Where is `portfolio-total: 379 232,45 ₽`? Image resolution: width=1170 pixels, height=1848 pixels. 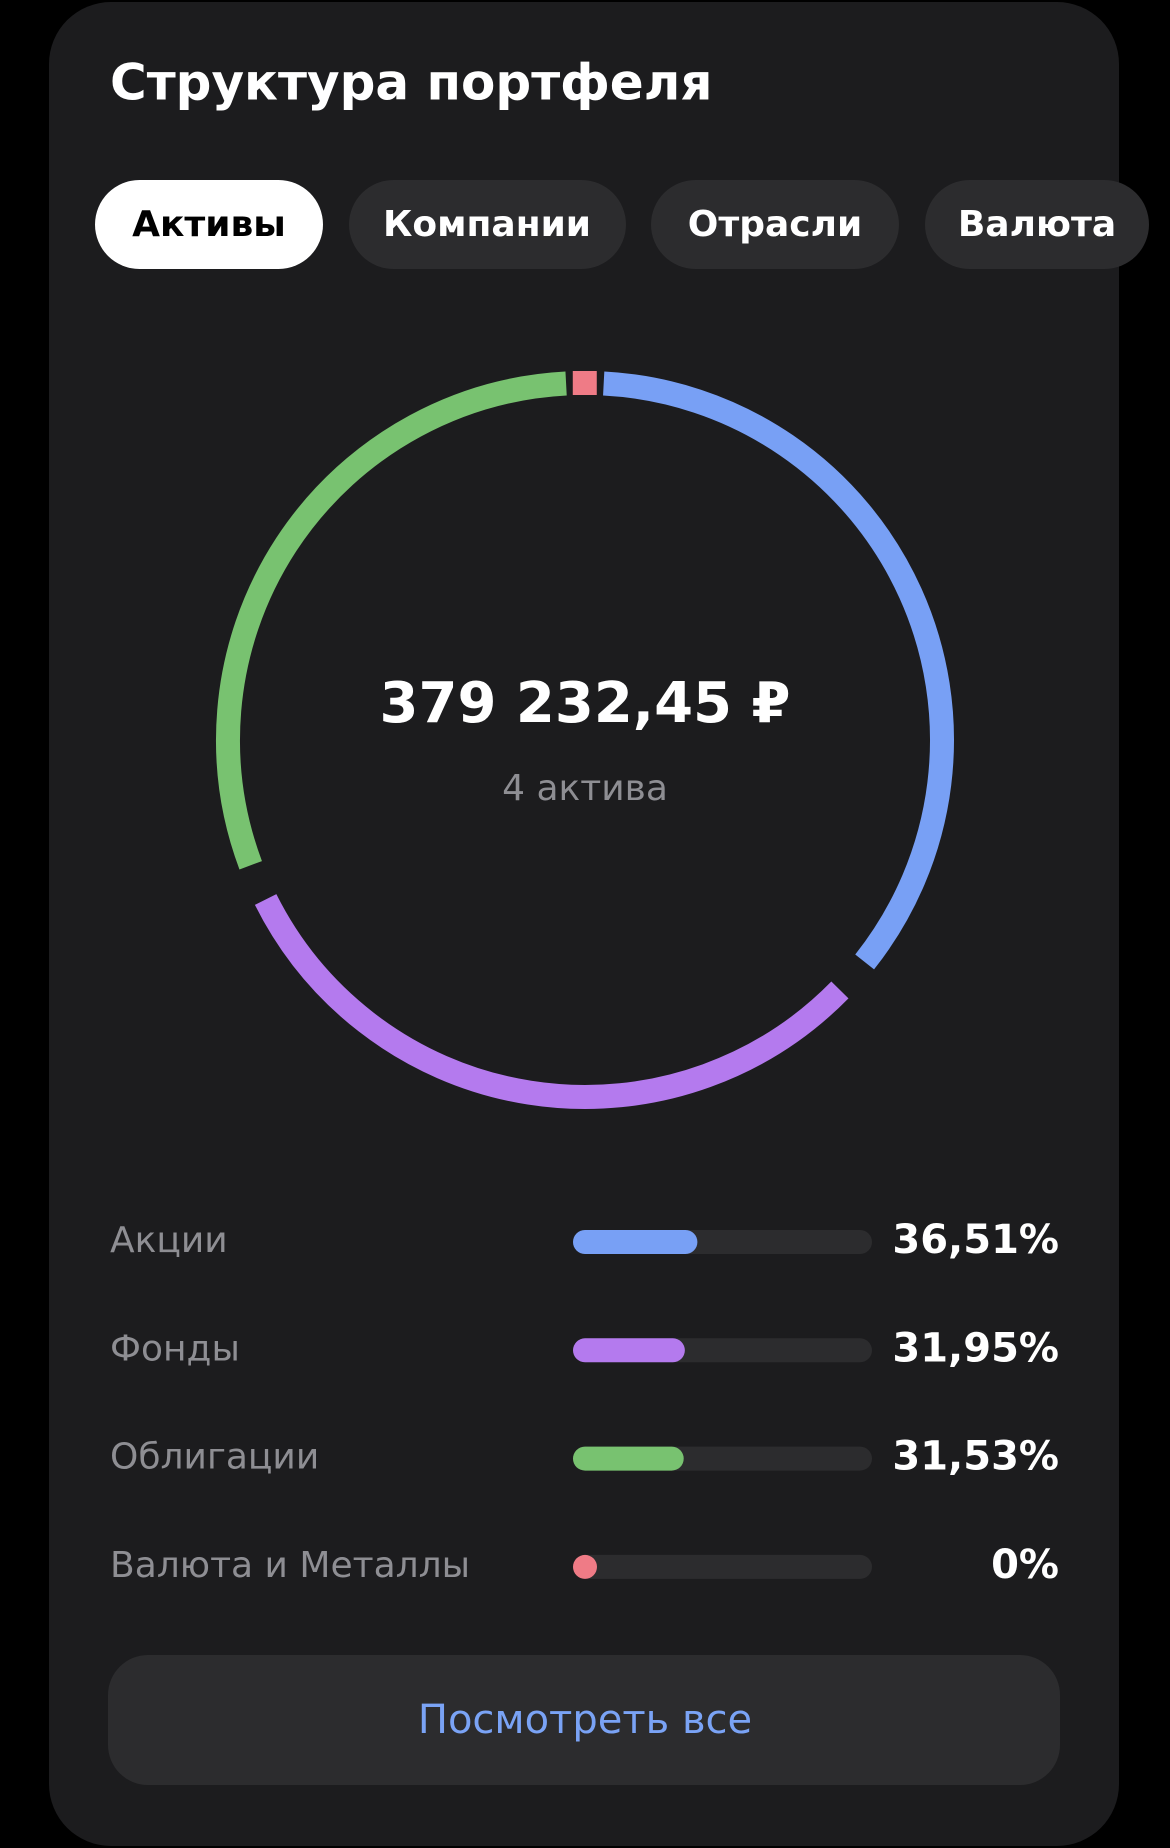 portfolio-total: 379 232,45 ₽ is located at coordinates (585, 703).